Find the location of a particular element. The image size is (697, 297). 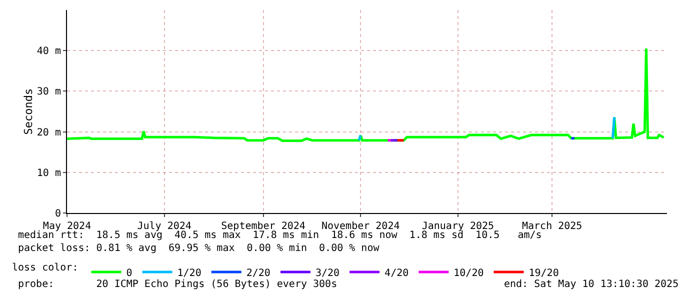

y-tick-label: 10 m is located at coordinates (48, 173).